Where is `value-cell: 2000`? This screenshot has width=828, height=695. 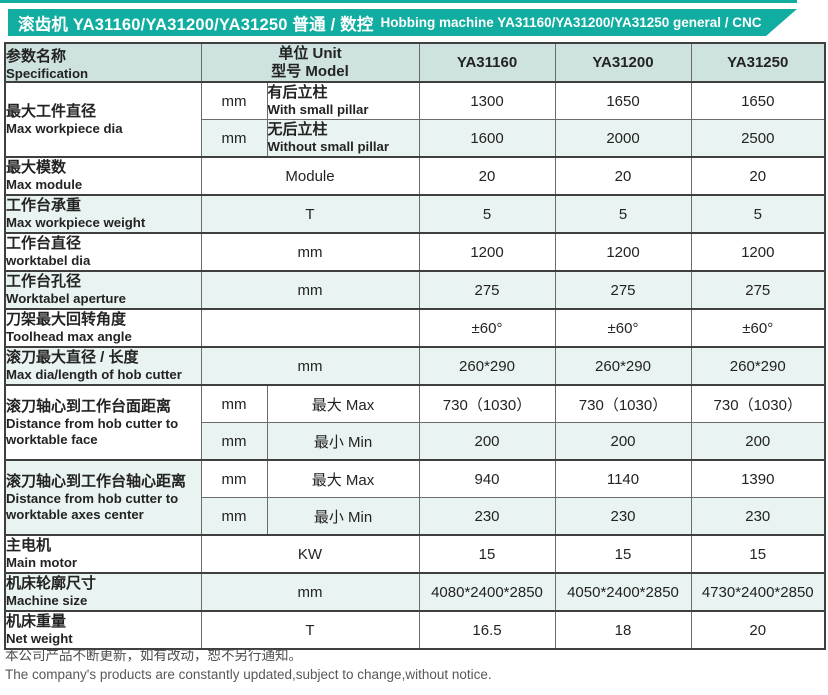
value-cell: 2000 is located at coordinates (623, 138).